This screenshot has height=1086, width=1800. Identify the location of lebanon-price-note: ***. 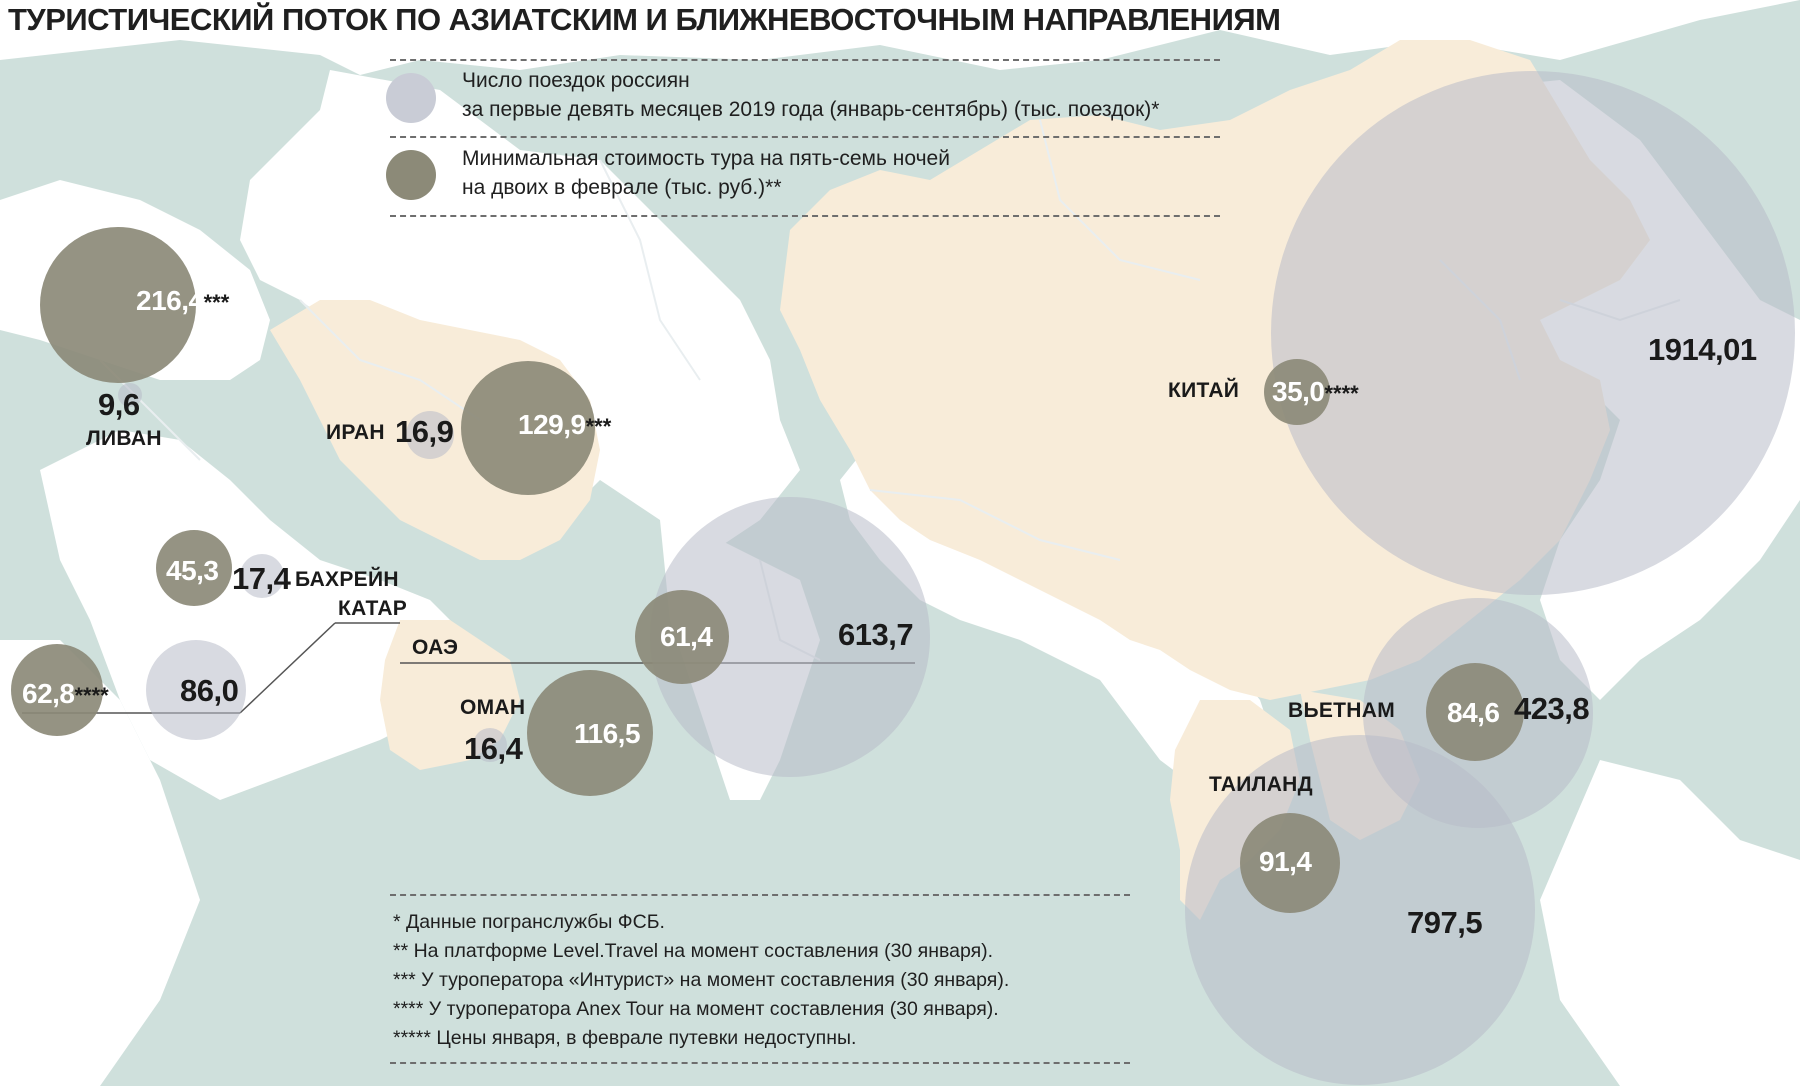
(216, 302).